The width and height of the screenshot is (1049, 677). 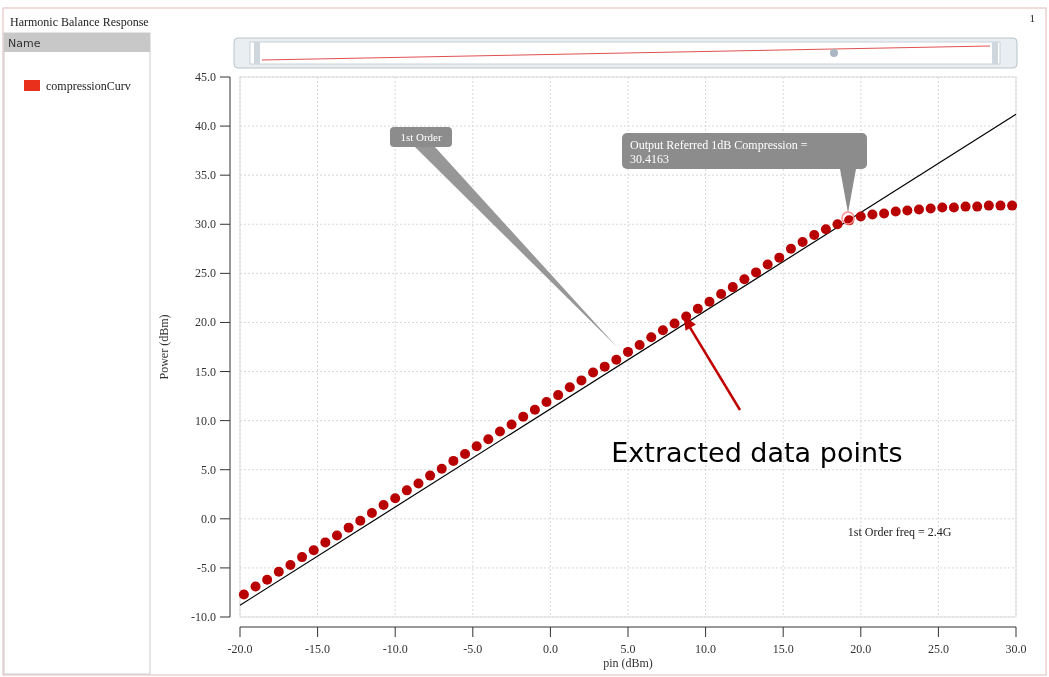 I want to click on legend-title: Name, so click(x=24, y=43).